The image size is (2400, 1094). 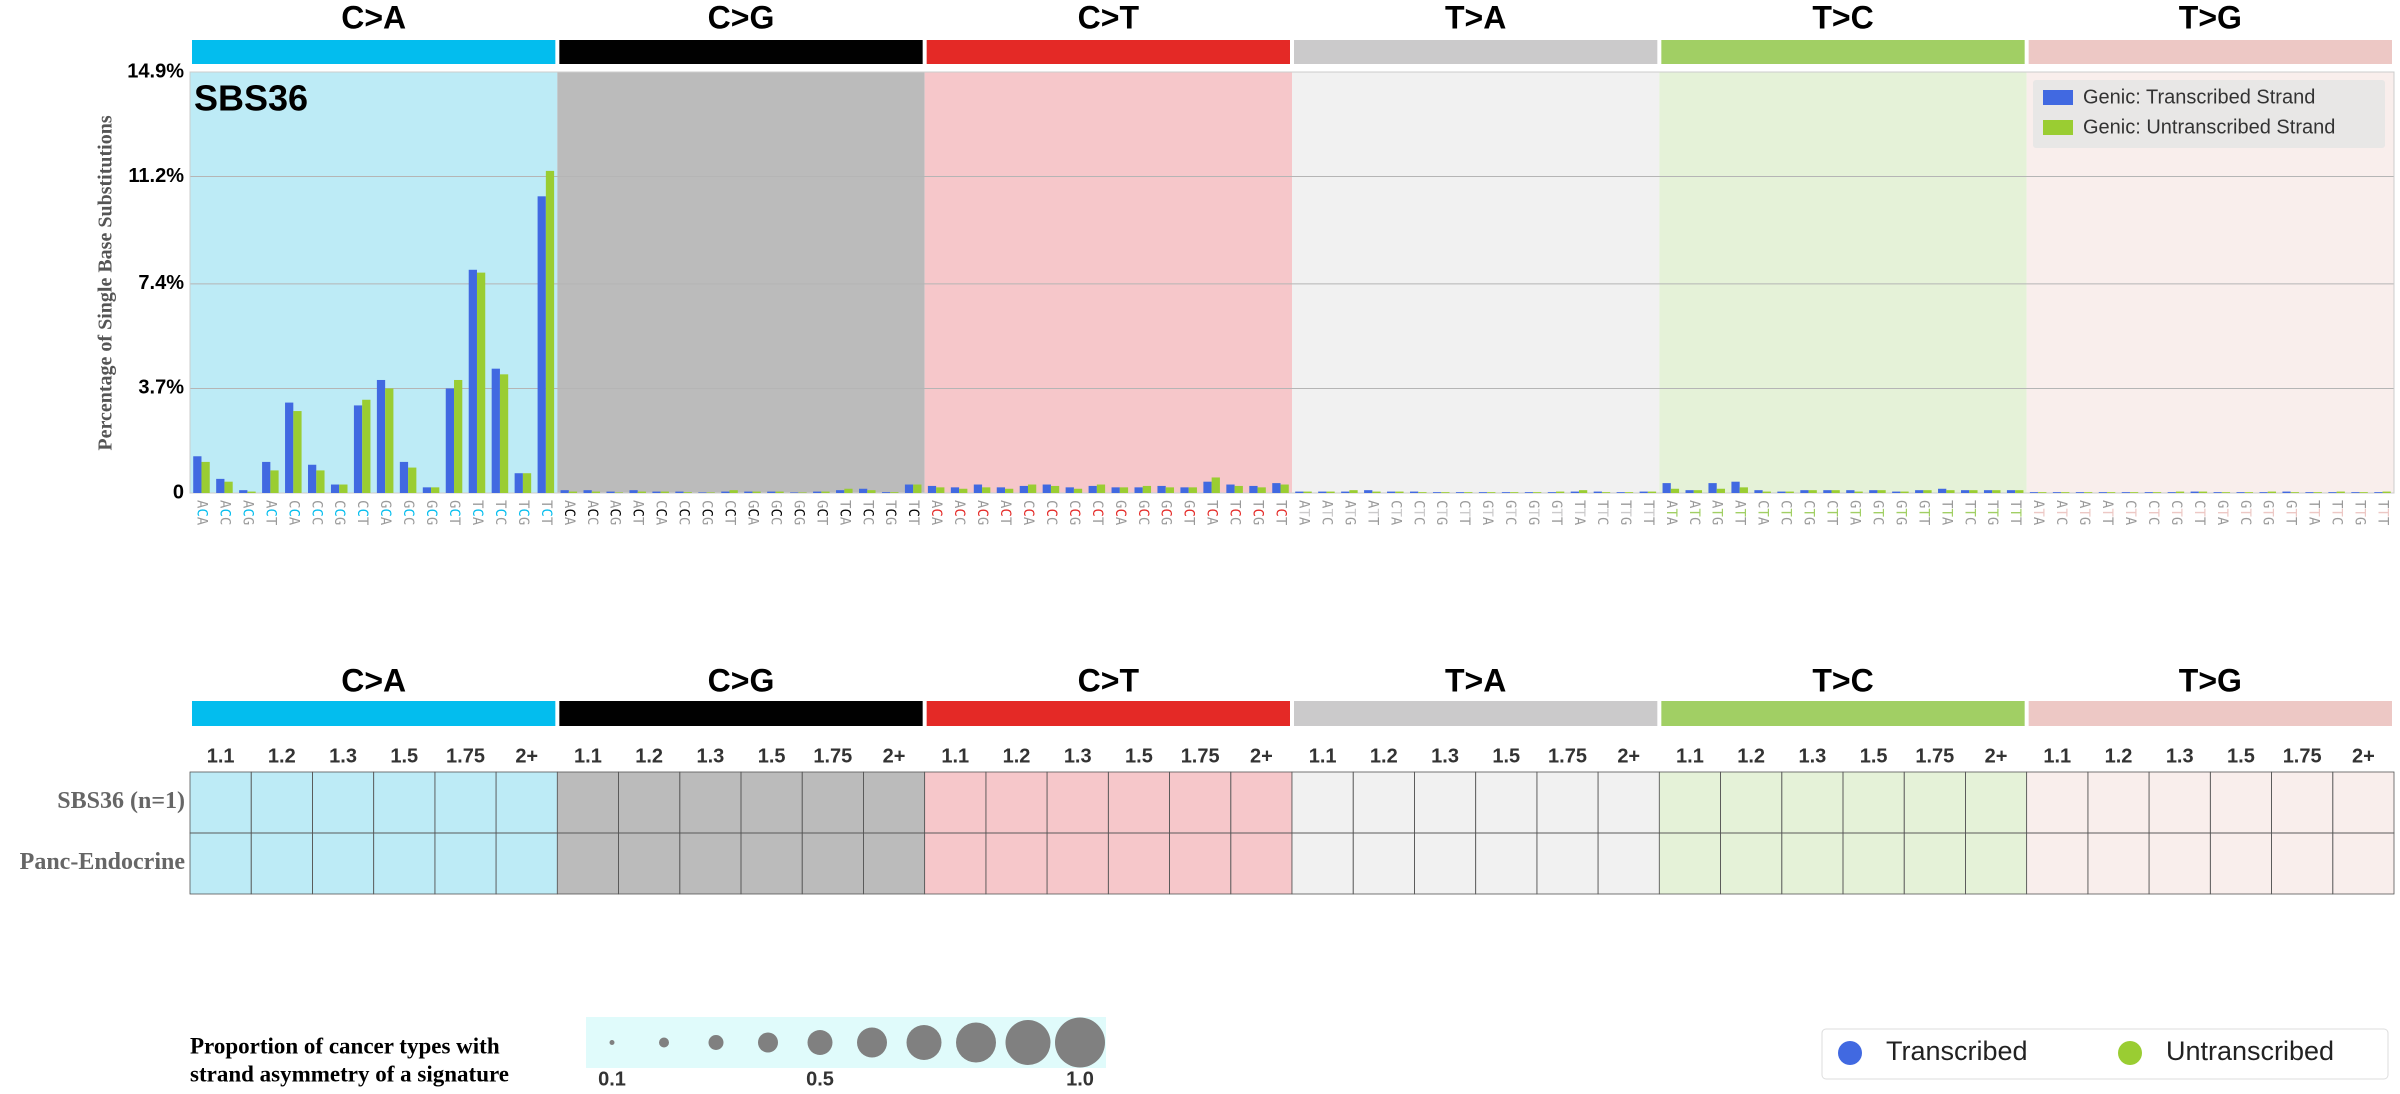 I want to click on x-tick-label: ATA, so click(x=1303, y=513).